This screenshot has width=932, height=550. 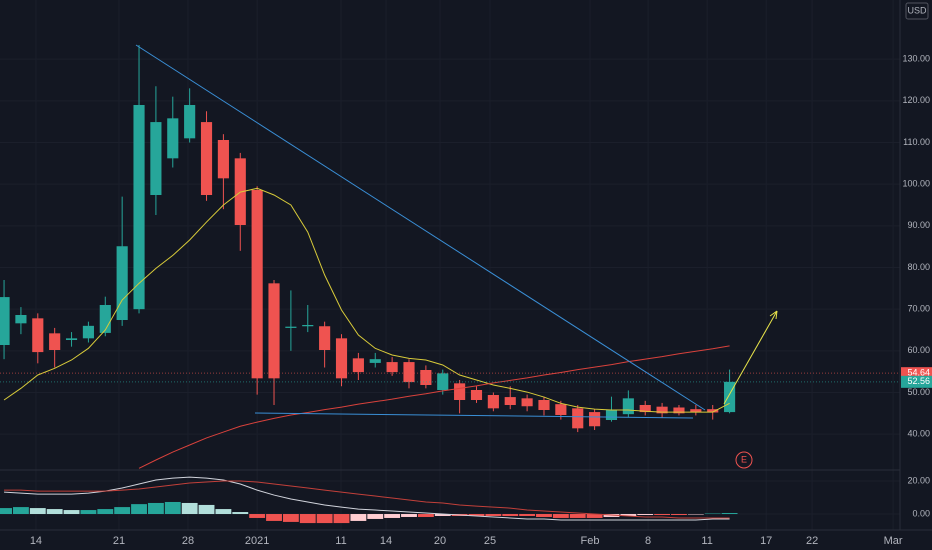 I want to click on earnings-marker, so click(x=744, y=460).